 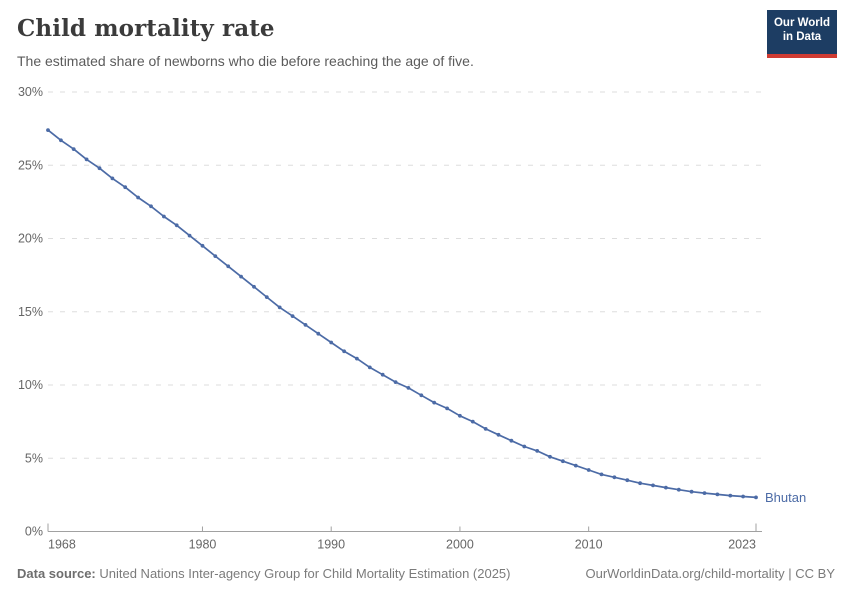 What do you see at coordinates (421, 395) in the screenshot?
I see `data-point-1997` at bounding box center [421, 395].